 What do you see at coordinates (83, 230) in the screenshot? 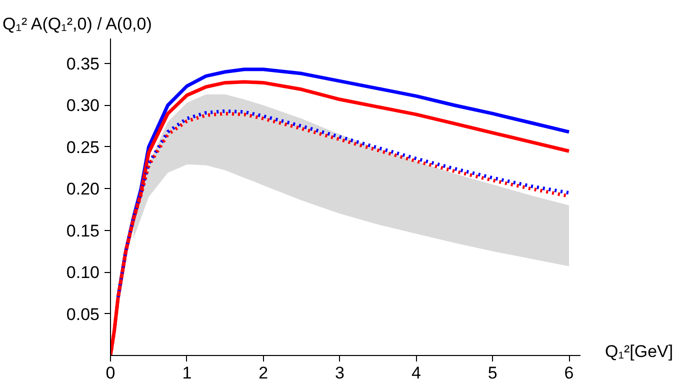
I see `y-tick-label: 0.15` at bounding box center [83, 230].